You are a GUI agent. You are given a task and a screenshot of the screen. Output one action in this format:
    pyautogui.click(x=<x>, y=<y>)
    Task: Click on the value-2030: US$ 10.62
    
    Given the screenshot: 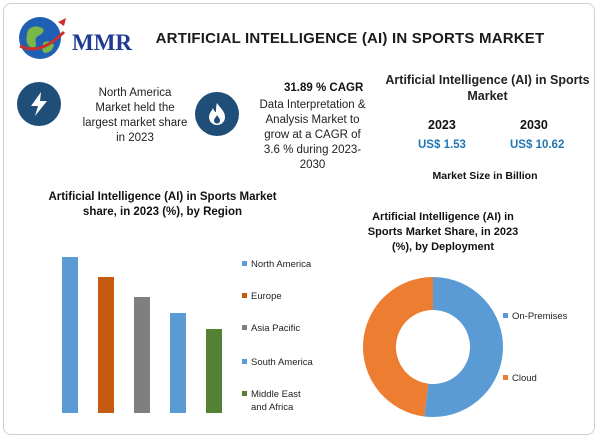 What is the action you would take?
    pyautogui.click(x=537, y=145)
    